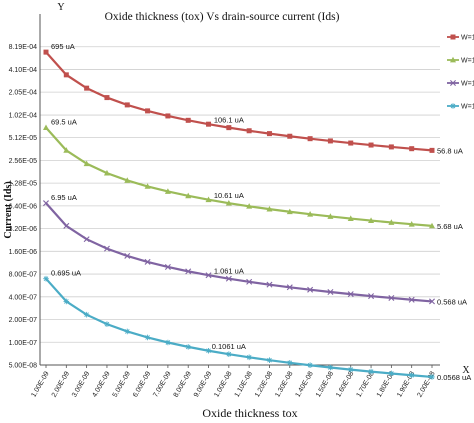 This screenshot has height=423, width=474. I want to click on legend-label: W=1E-8, so click(467, 84).